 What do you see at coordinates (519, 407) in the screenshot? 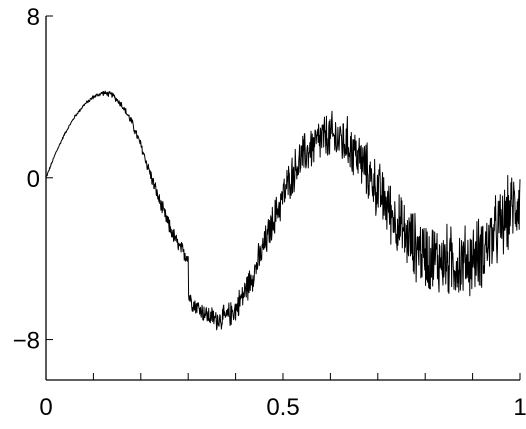
I see `x-tick-label: 1` at bounding box center [519, 407].